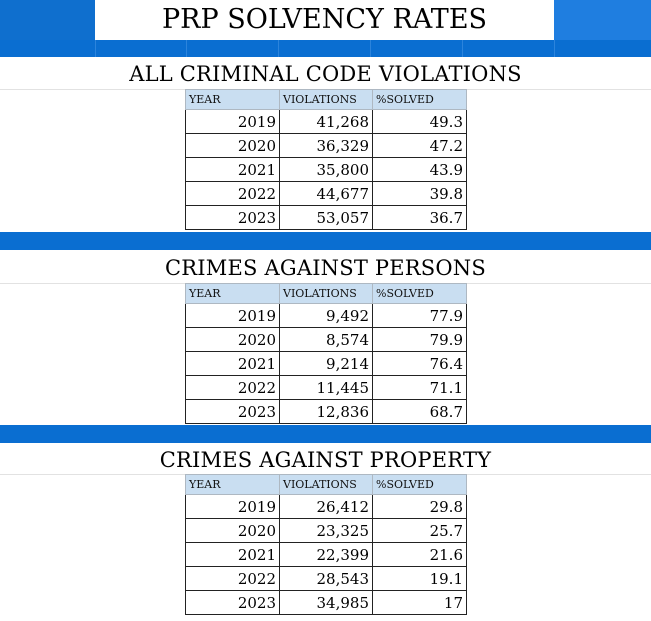 The image size is (651, 621). I want to click on solved-cell: 39.8, so click(419, 193).